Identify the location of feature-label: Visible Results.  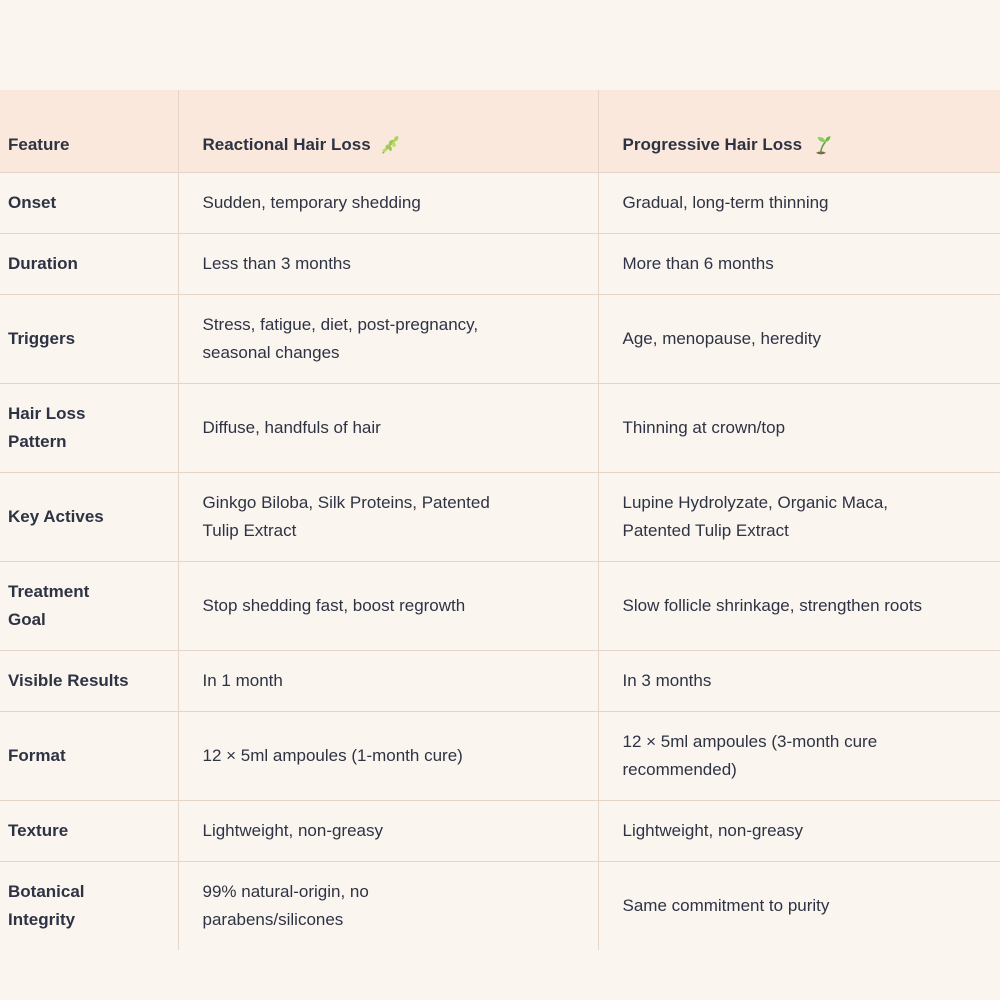
(89, 681).